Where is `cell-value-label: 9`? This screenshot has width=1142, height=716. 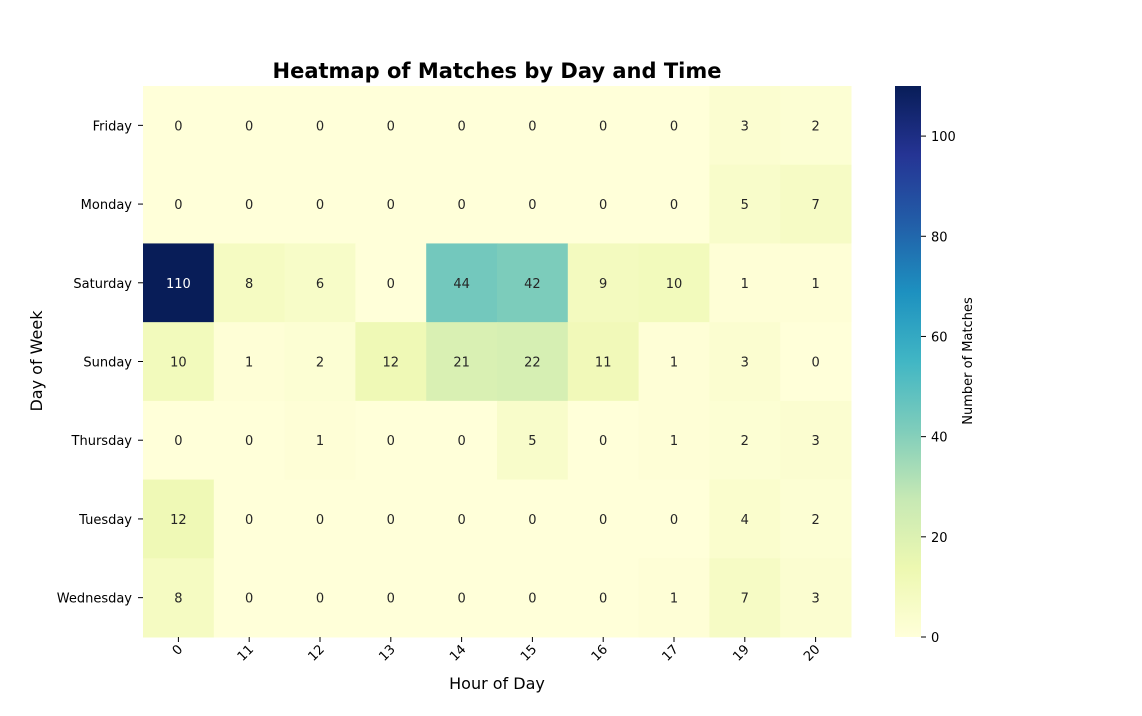
cell-value-label: 9 is located at coordinates (603, 284).